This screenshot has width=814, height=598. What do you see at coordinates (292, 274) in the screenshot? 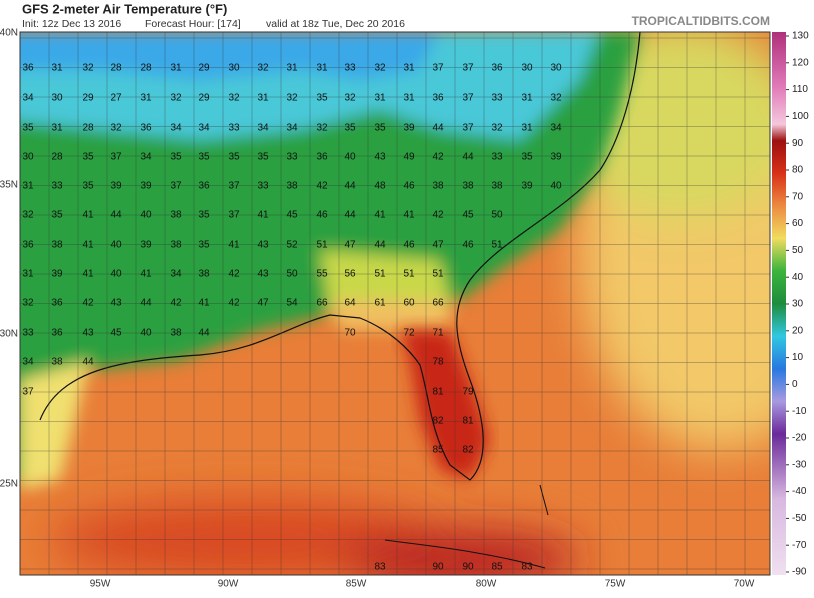
I see `temperature-label: 50` at bounding box center [292, 274].